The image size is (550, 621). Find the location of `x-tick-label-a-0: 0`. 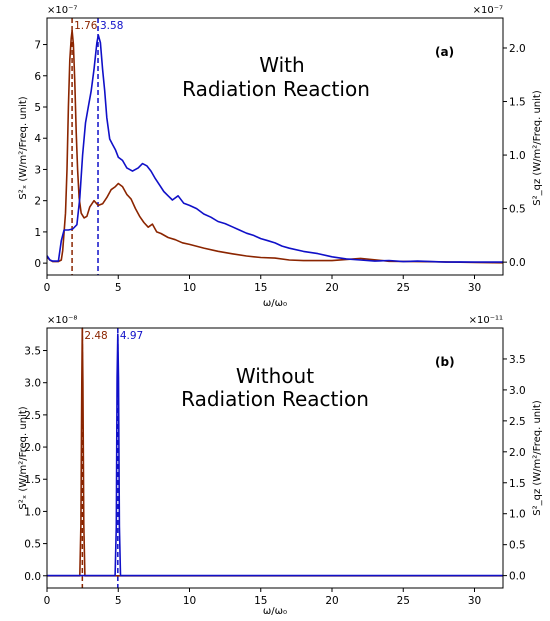

x-tick-label-a-0: 0 is located at coordinates (47, 288).